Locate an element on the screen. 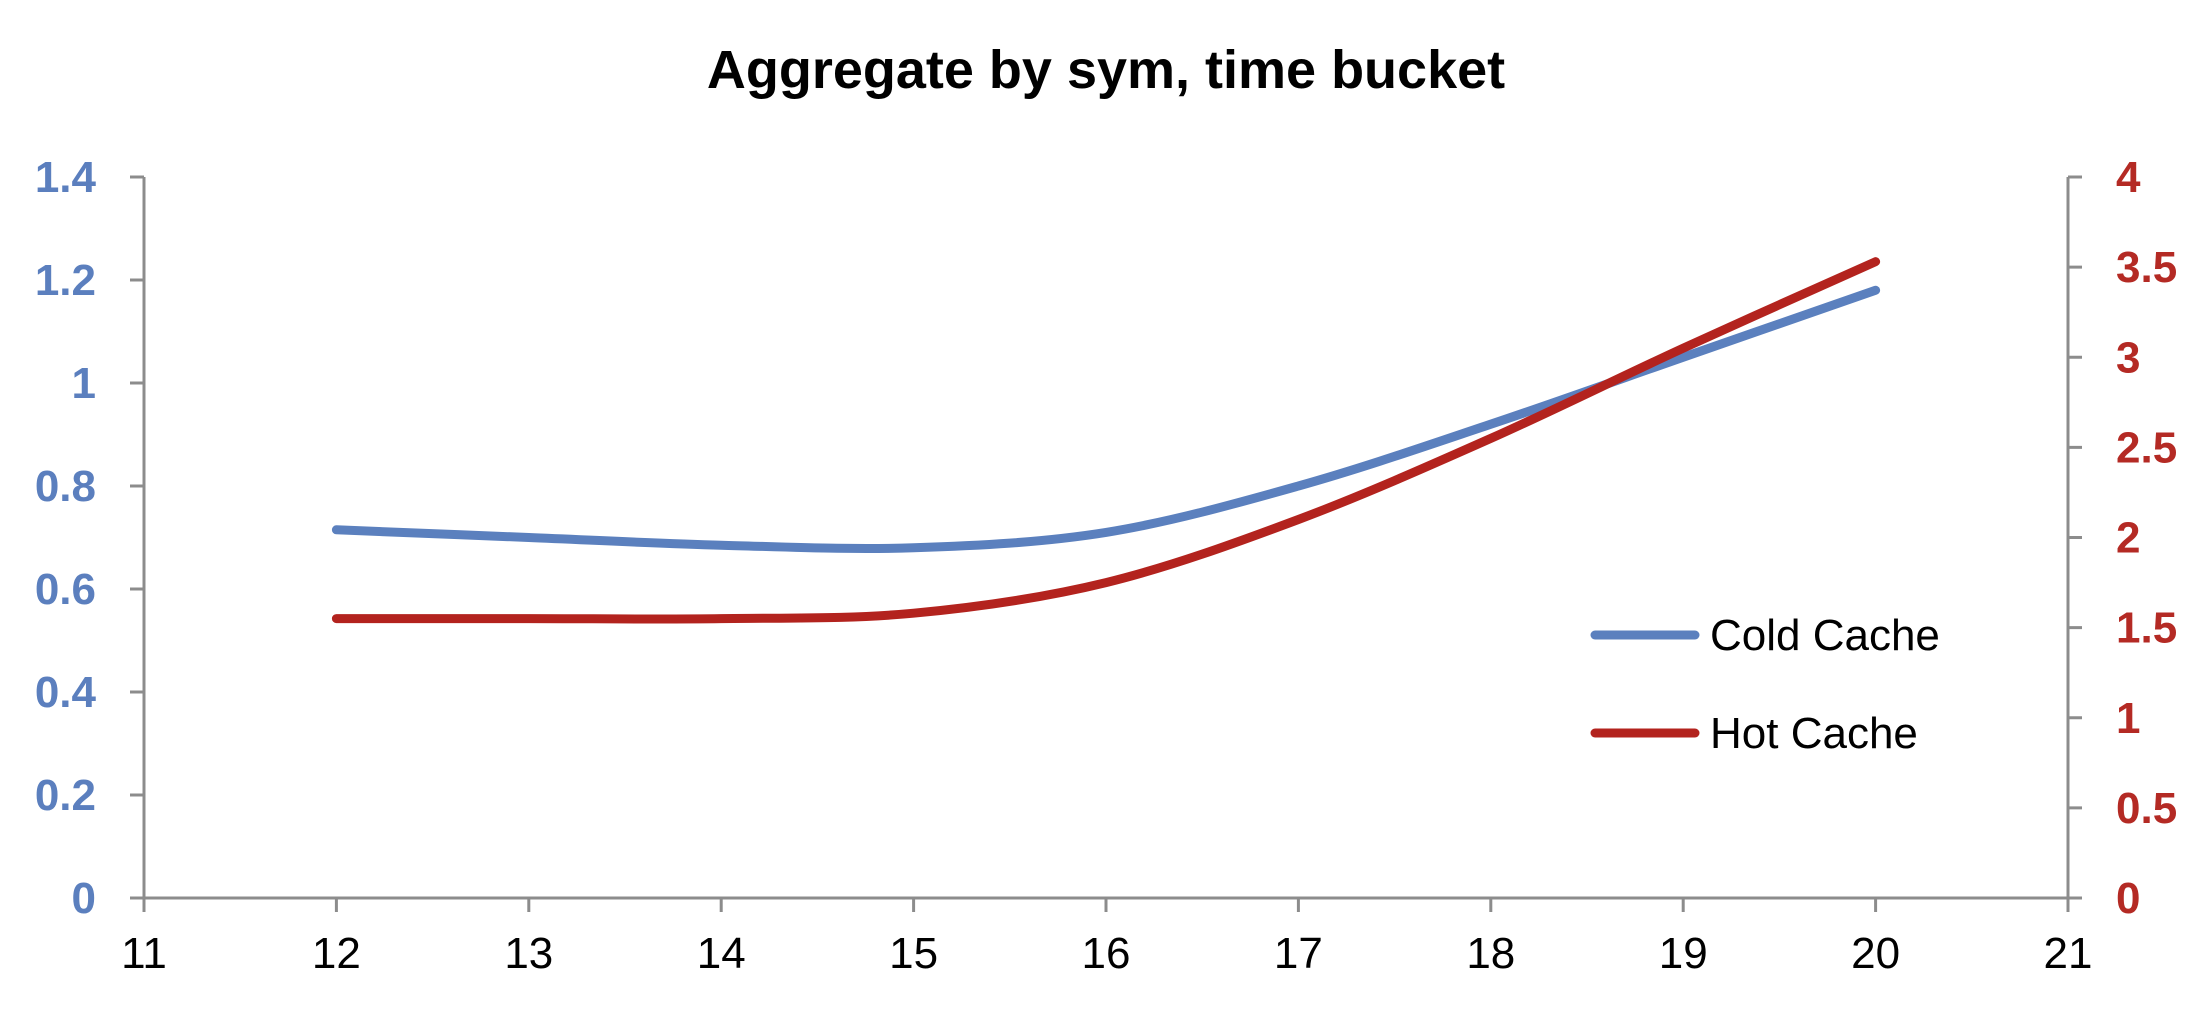 The height and width of the screenshot is (1020, 2212). x-tick-label: 20 is located at coordinates (1875, 953).